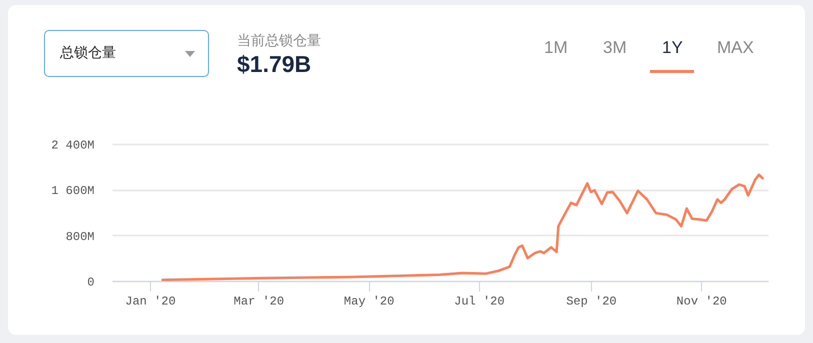 Image resolution: width=813 pixels, height=343 pixels. Describe the element at coordinates (591, 301) in the screenshot. I see `x-tick-label: Sep '20` at that location.